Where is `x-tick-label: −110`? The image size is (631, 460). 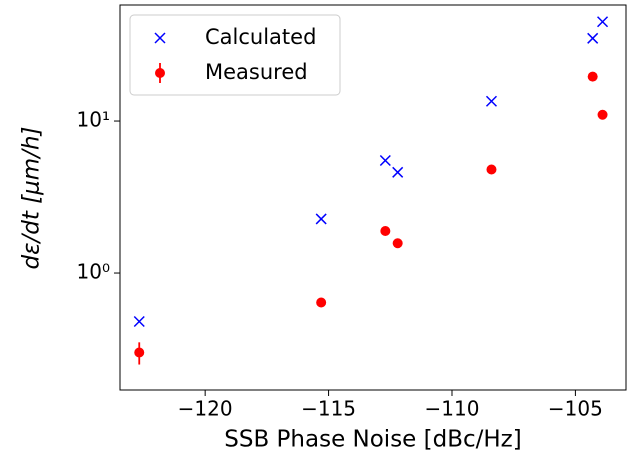 x-tick-label: −110 is located at coordinates (452, 409).